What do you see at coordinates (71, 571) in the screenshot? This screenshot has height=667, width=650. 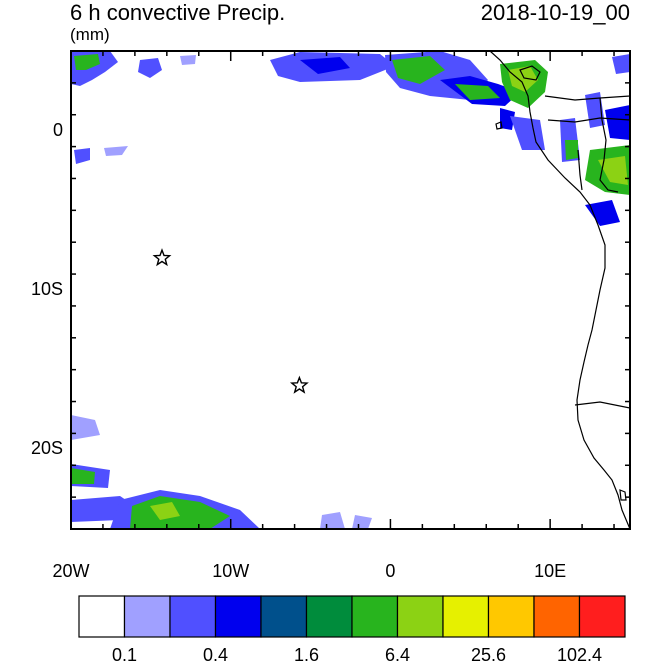 I see `lon-tick-label: 20W` at bounding box center [71, 571].